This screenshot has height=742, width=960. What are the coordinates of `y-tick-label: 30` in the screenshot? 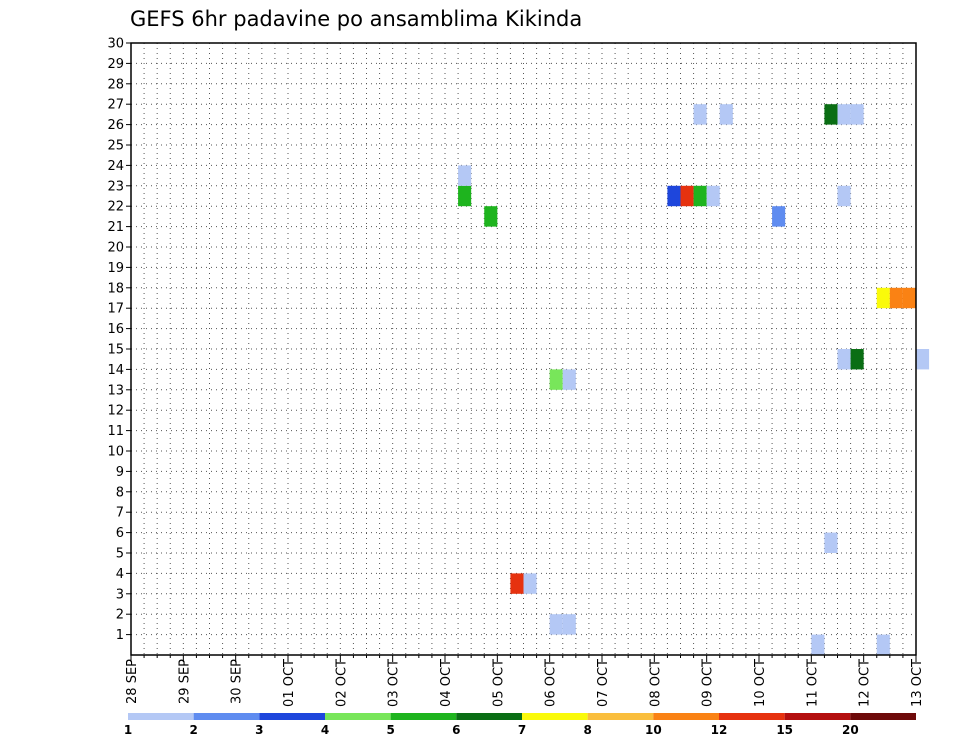 It's located at (115, 44).